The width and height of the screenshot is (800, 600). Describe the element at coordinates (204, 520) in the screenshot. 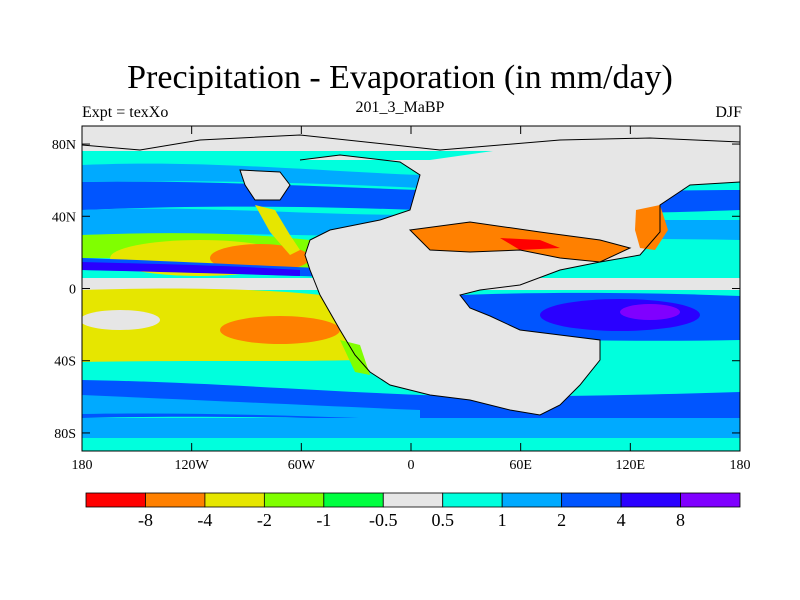

I see `colorbar-label: -4` at that location.